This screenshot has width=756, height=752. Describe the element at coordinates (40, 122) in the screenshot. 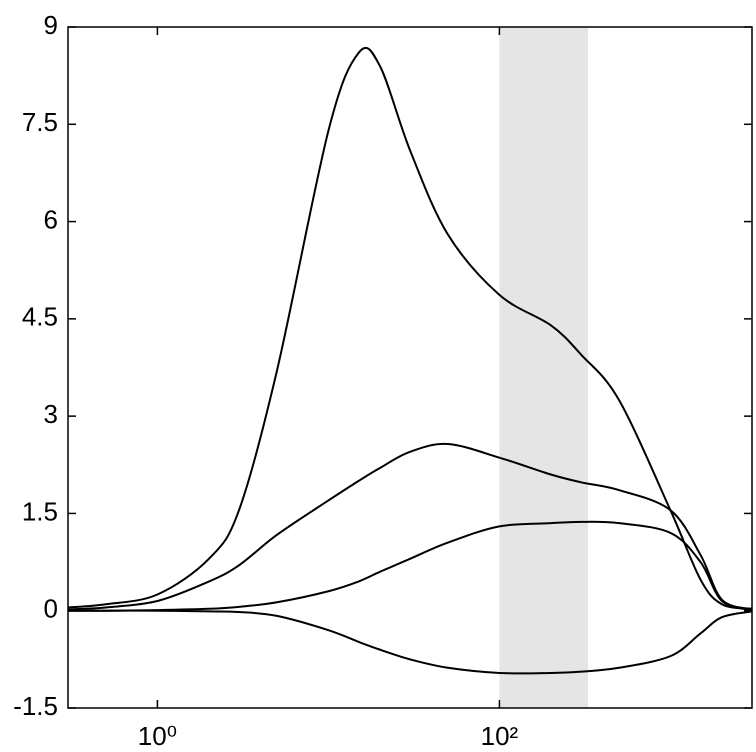

I see `y-tick-label: 7.5` at that location.